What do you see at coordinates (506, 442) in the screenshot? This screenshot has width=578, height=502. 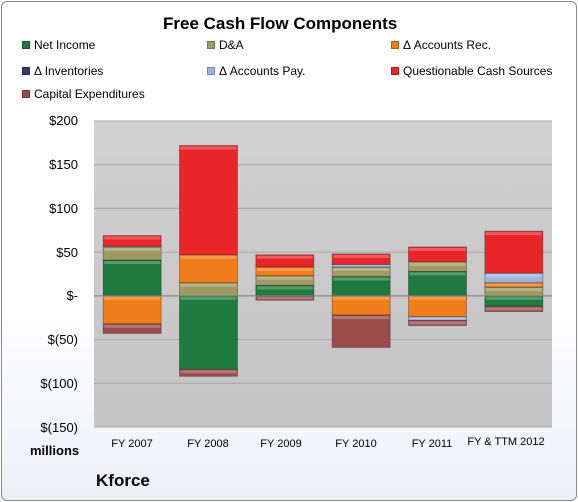 I see `x-tick-label: FY & TTM 2012` at bounding box center [506, 442].